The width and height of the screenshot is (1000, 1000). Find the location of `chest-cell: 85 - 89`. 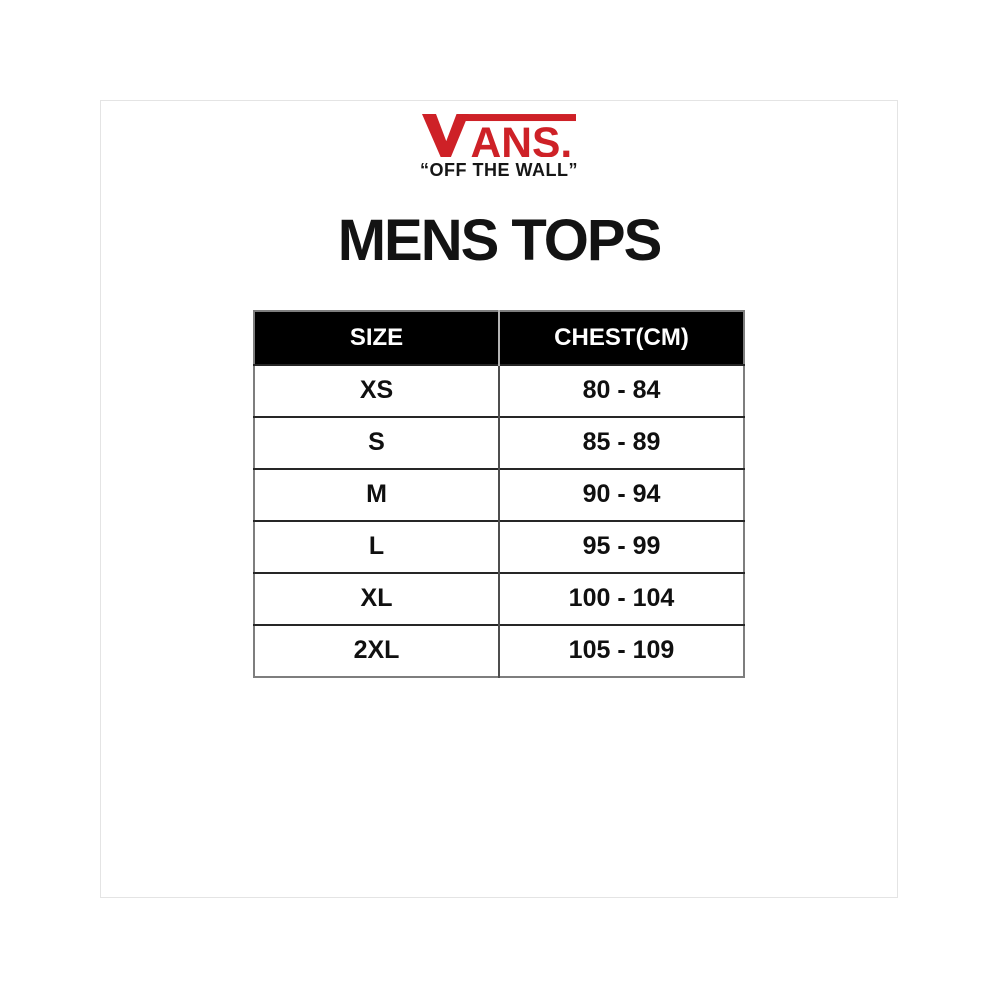

chest-cell: 85 - 89 is located at coordinates (621, 442).